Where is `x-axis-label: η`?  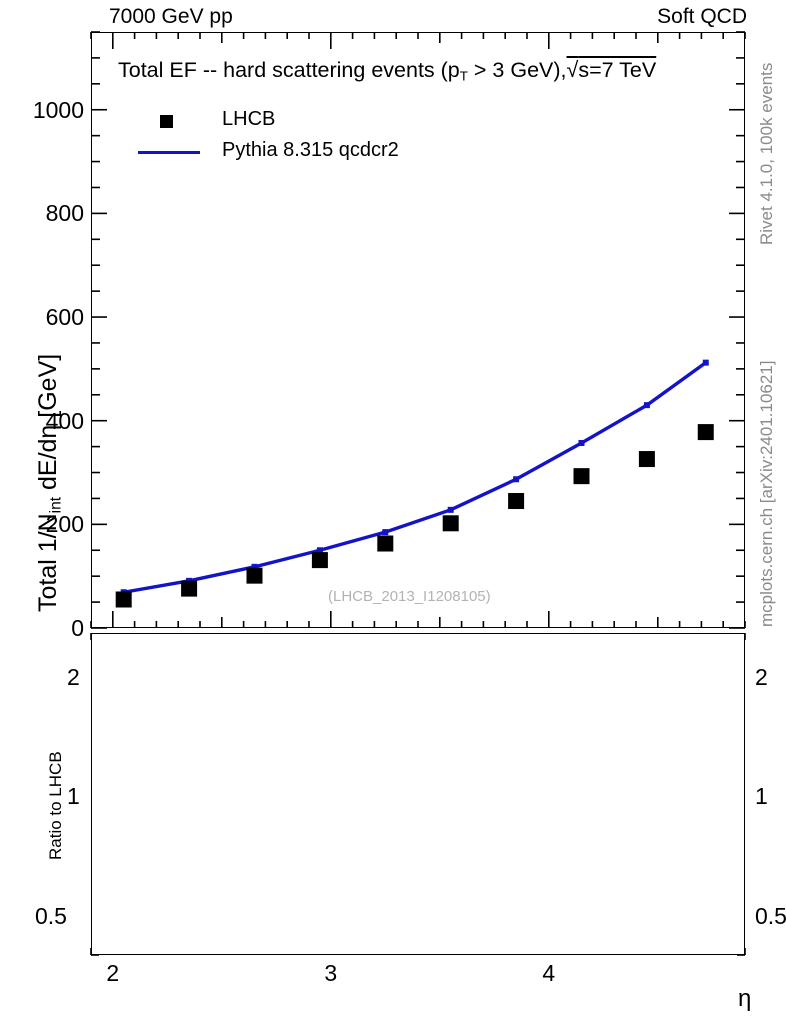
x-axis-label: η is located at coordinates (745, 998).